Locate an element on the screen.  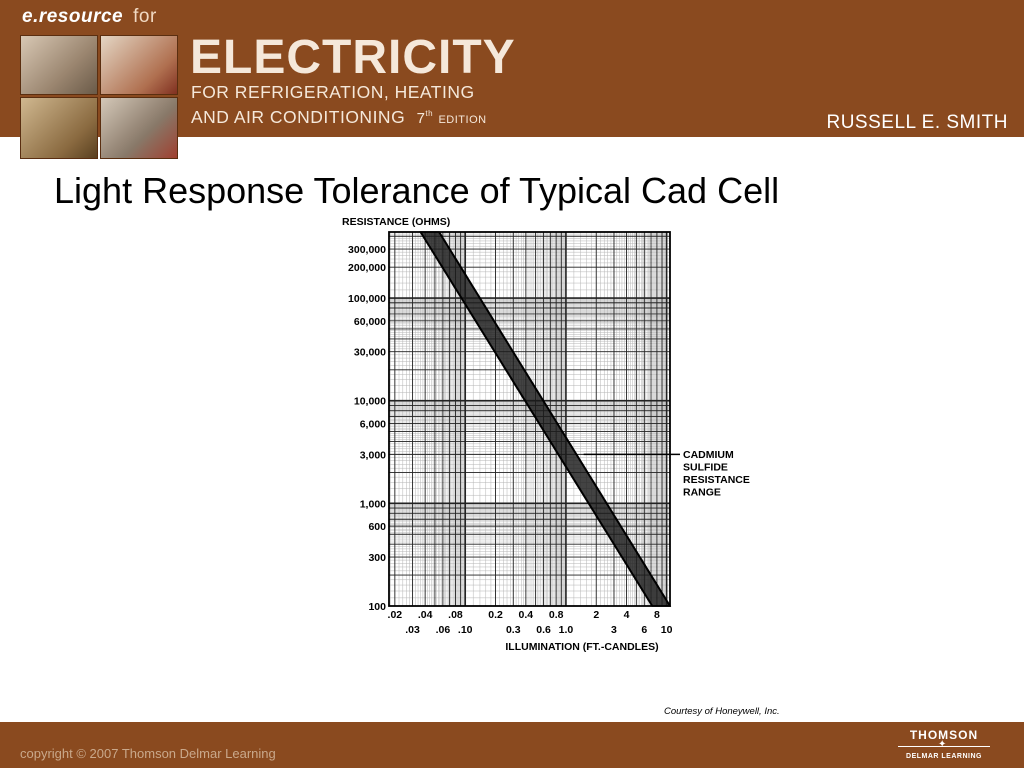
plot-frame is located at coordinates (529, 419).